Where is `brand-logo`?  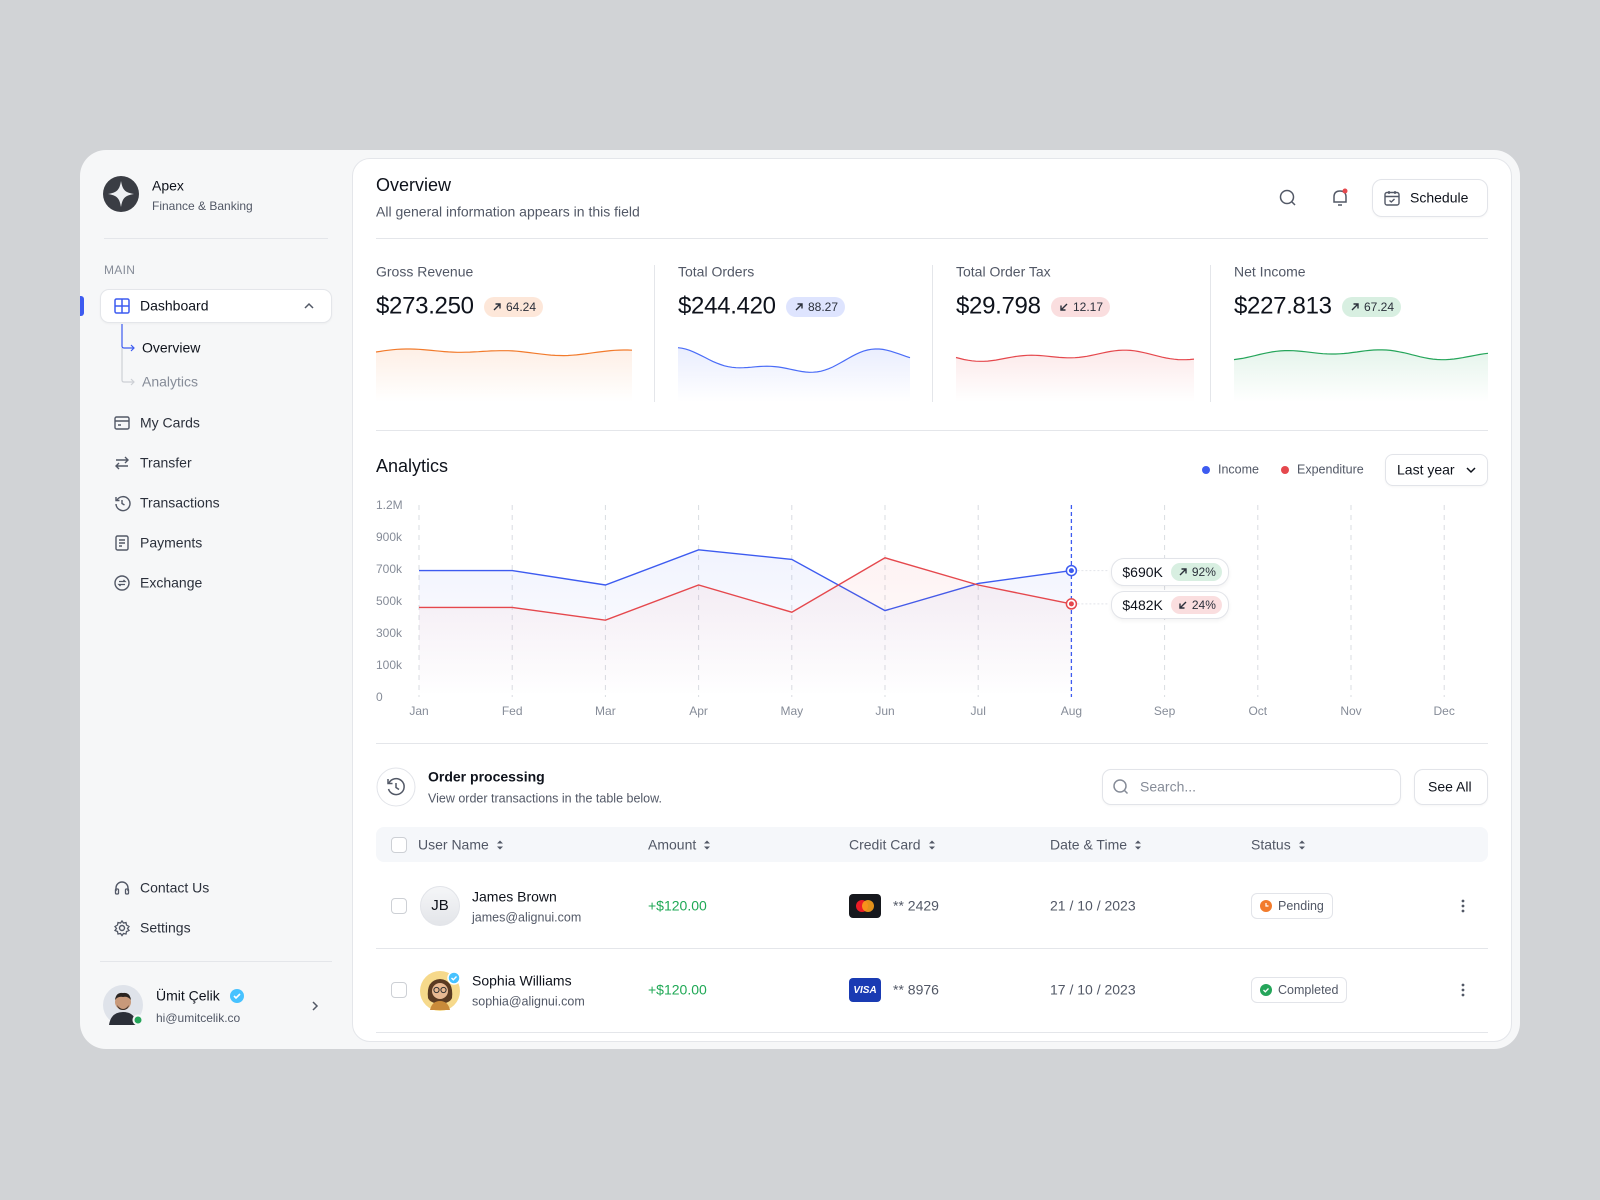 brand-logo is located at coordinates (121, 194).